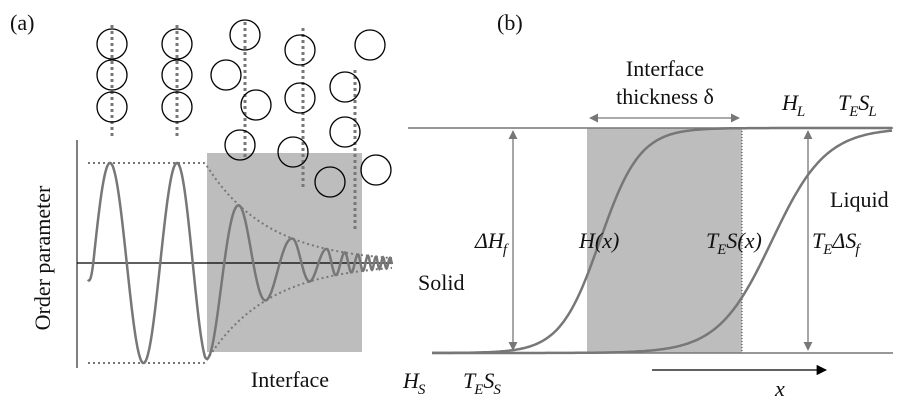  I want to click on axis-label: Order parameter, so click(42, 257).